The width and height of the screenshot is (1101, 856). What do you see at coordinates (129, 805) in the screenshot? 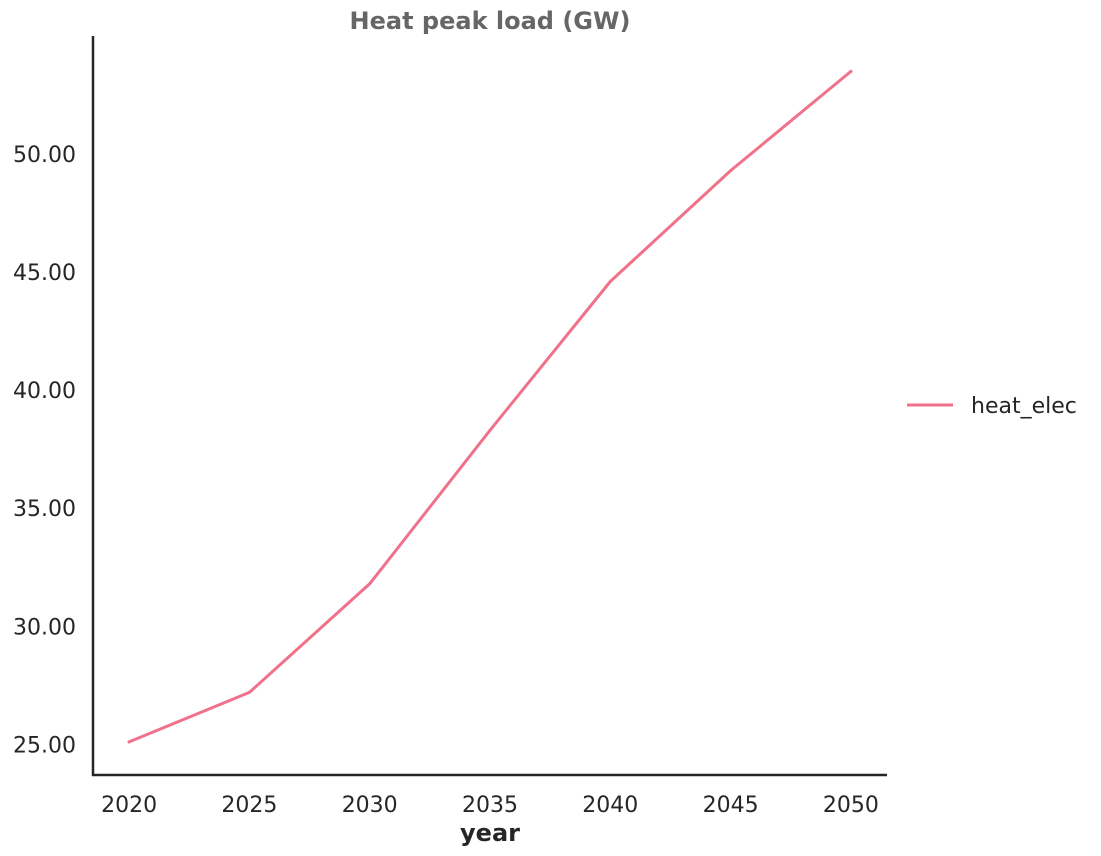
I see `x-tick-label: 2020` at bounding box center [129, 805].